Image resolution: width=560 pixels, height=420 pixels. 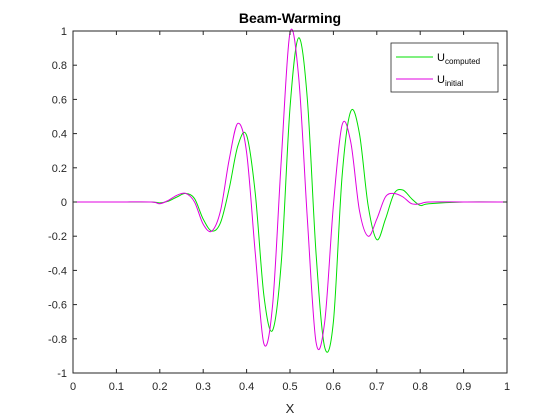 What do you see at coordinates (290, 18) in the screenshot?
I see `chart-title: Beam-Warming` at bounding box center [290, 18].